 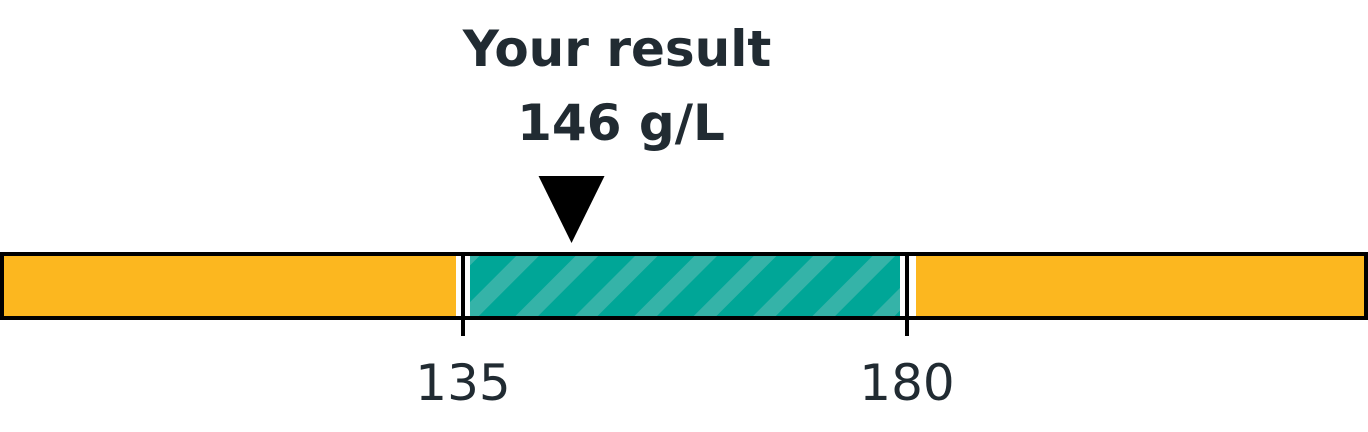 I want to click on result-heading: Your result, so click(x=617, y=49).